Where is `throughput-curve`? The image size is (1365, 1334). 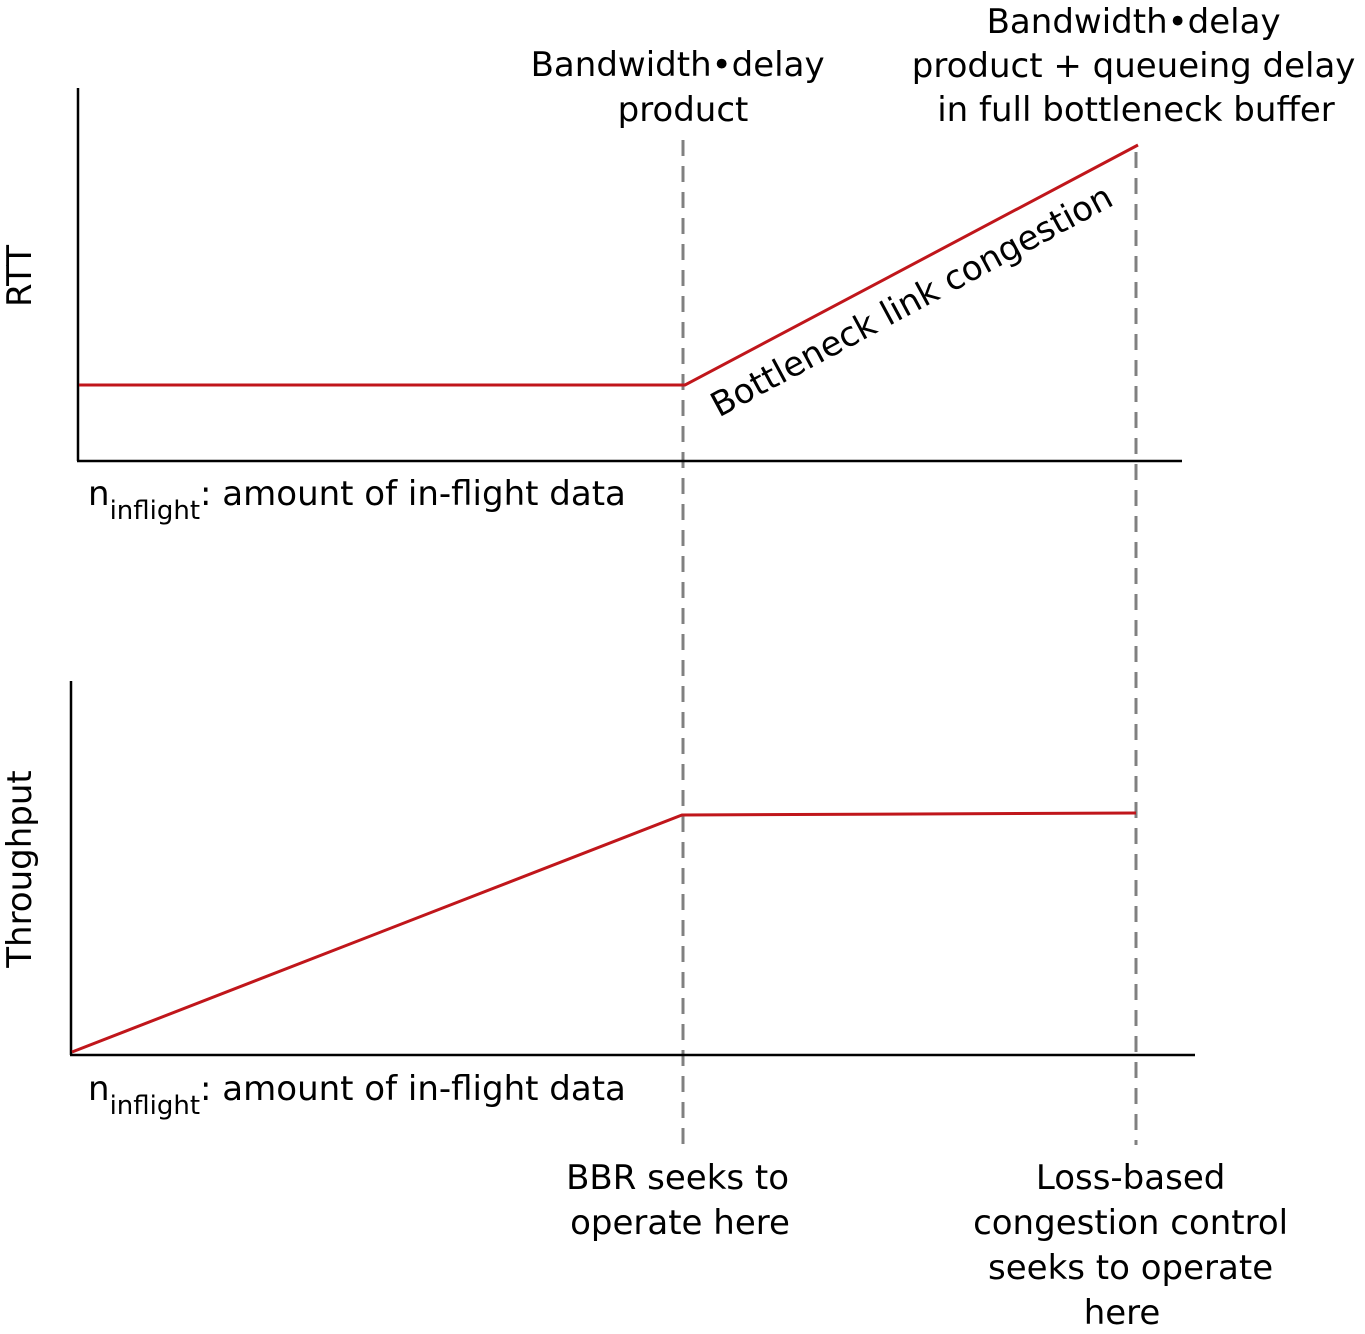 throughput-curve is located at coordinates (604, 932).